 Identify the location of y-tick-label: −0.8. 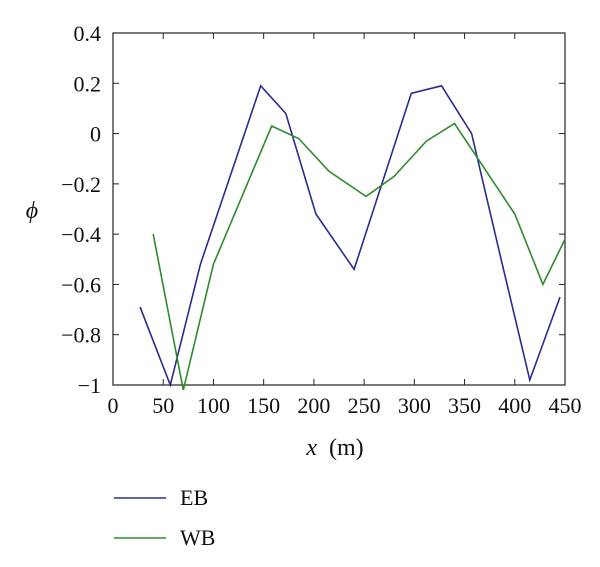
(81, 335).